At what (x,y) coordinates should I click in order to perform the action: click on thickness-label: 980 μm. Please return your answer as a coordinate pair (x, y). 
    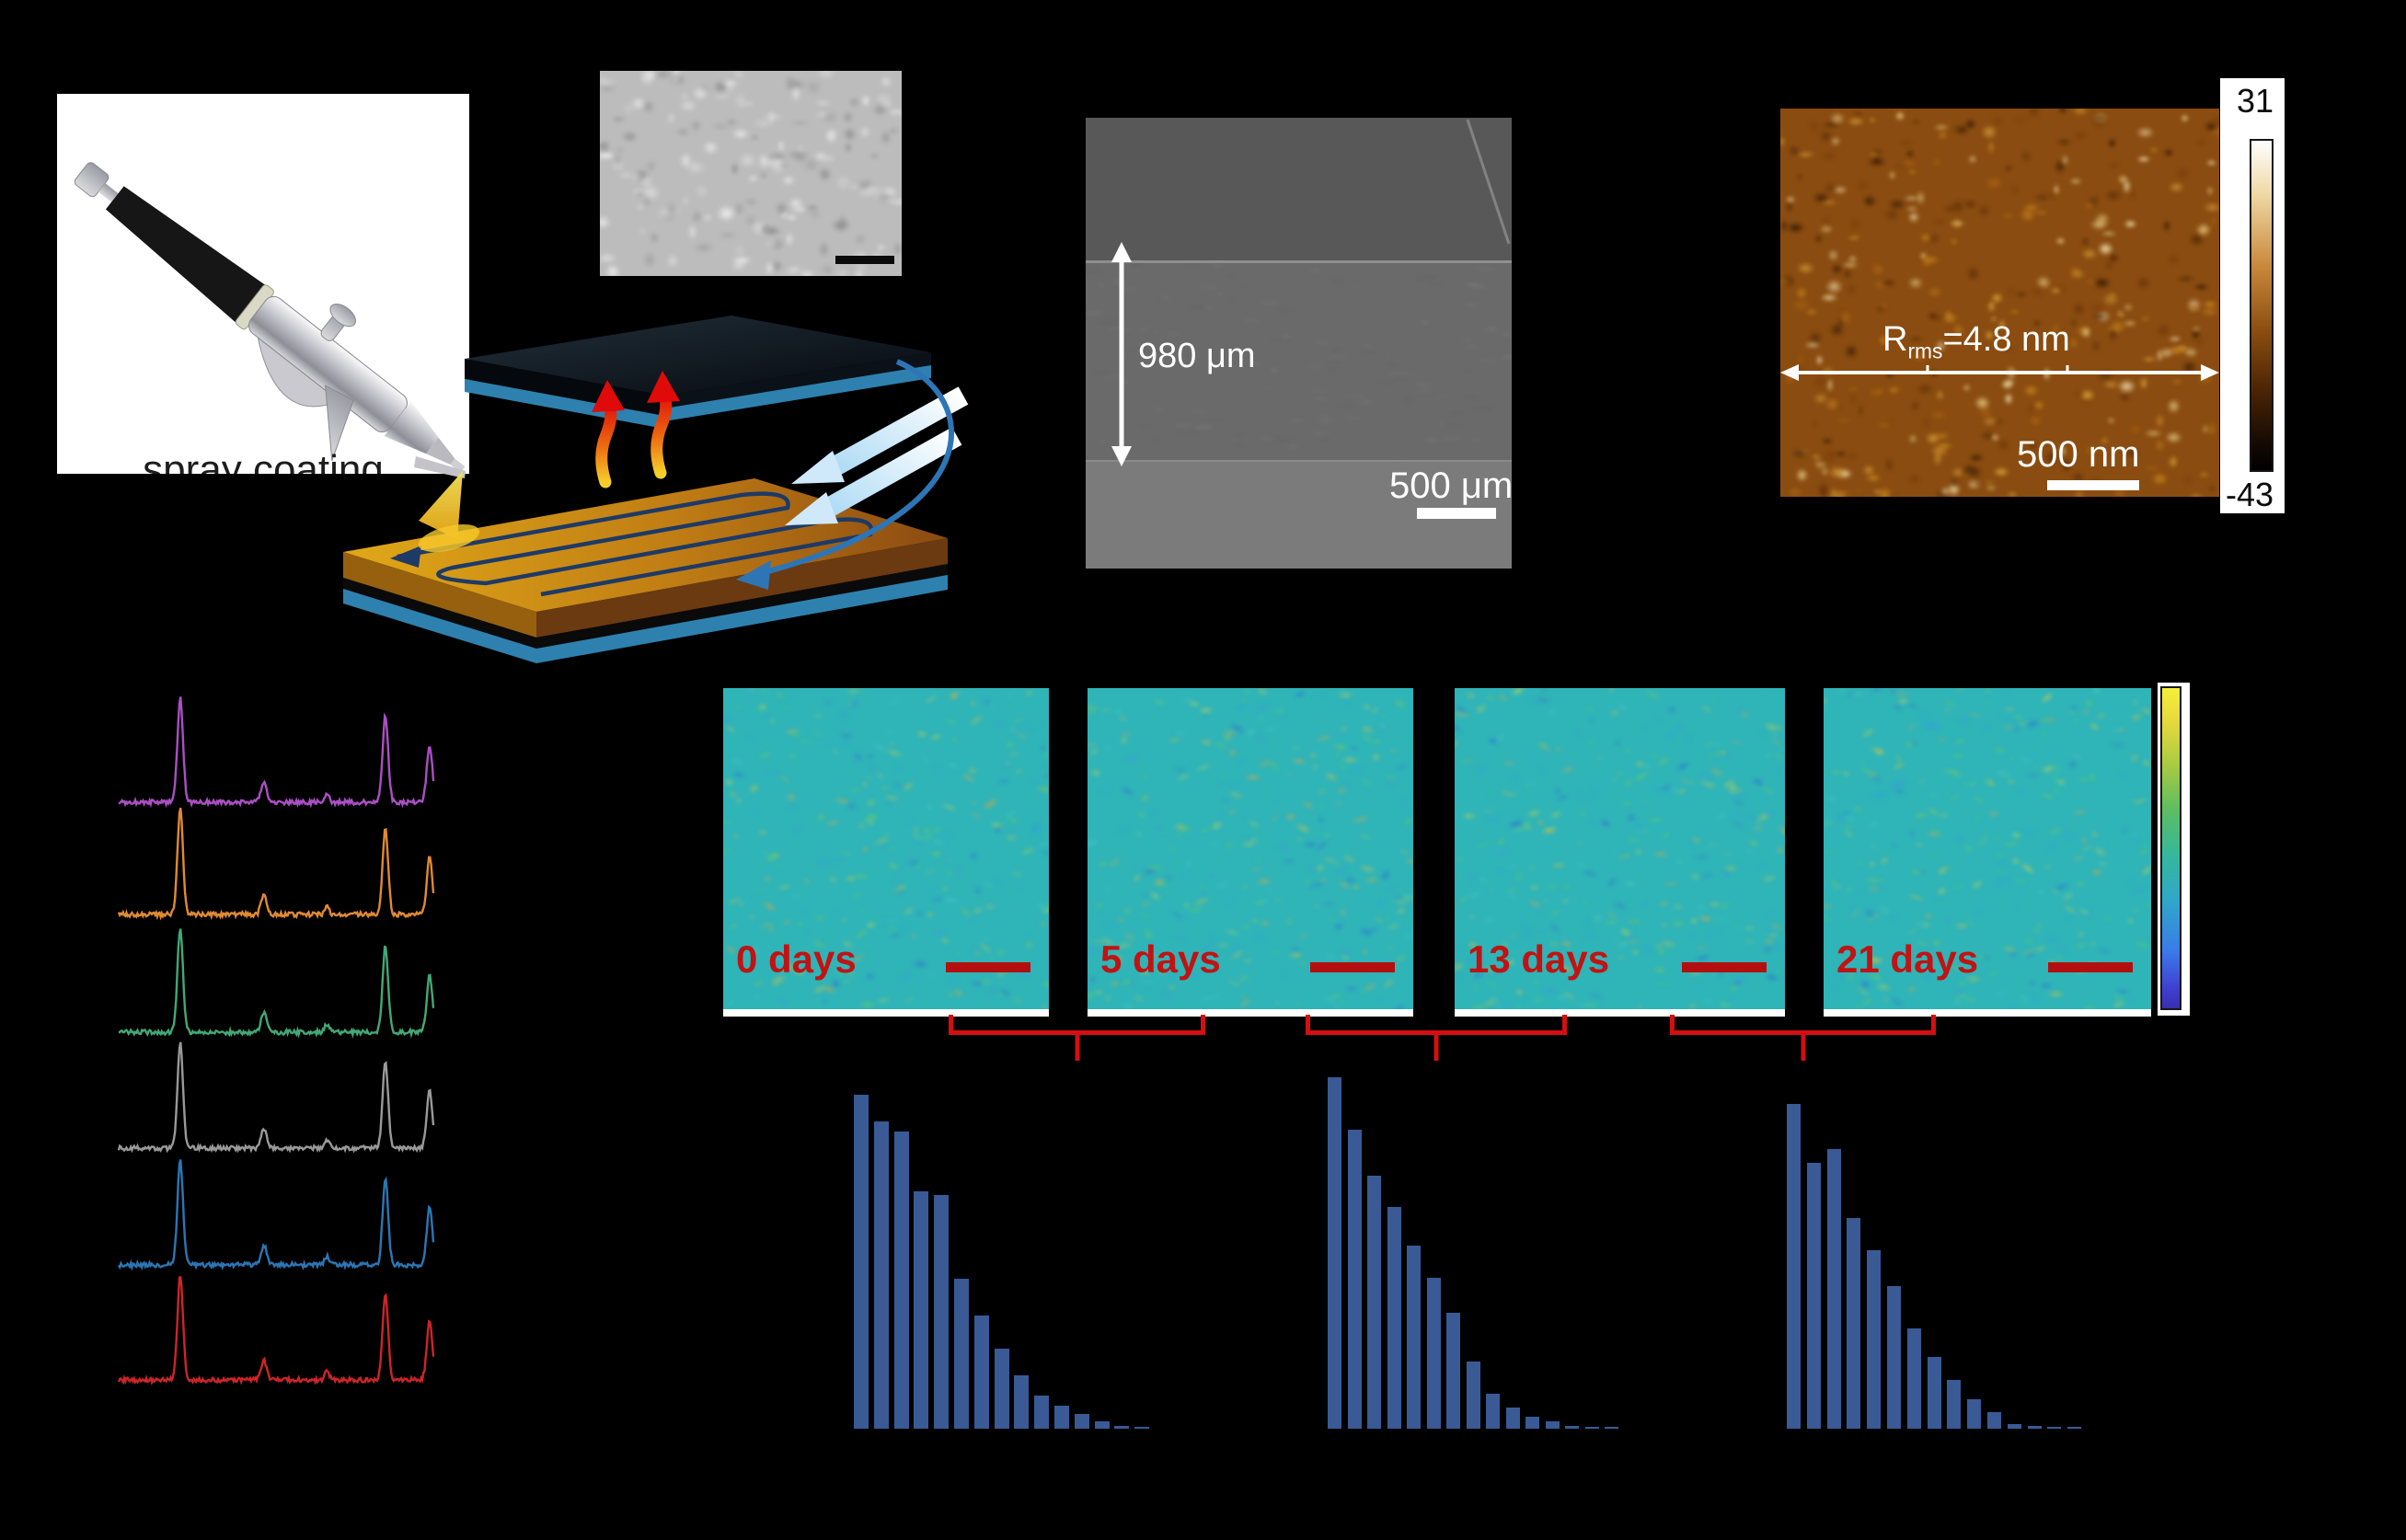
    Looking at the image, I should click on (1197, 356).